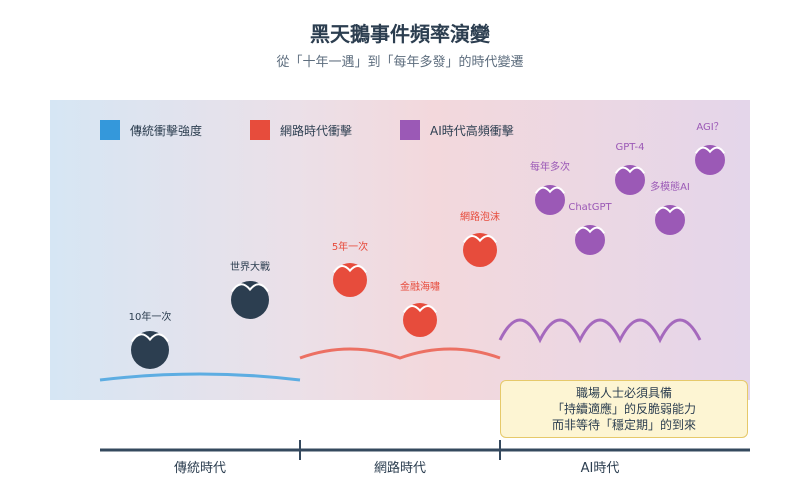 The width and height of the screenshot is (800, 500). I want to click on legend-item-internet: 網路時代衝擊, so click(301, 130).